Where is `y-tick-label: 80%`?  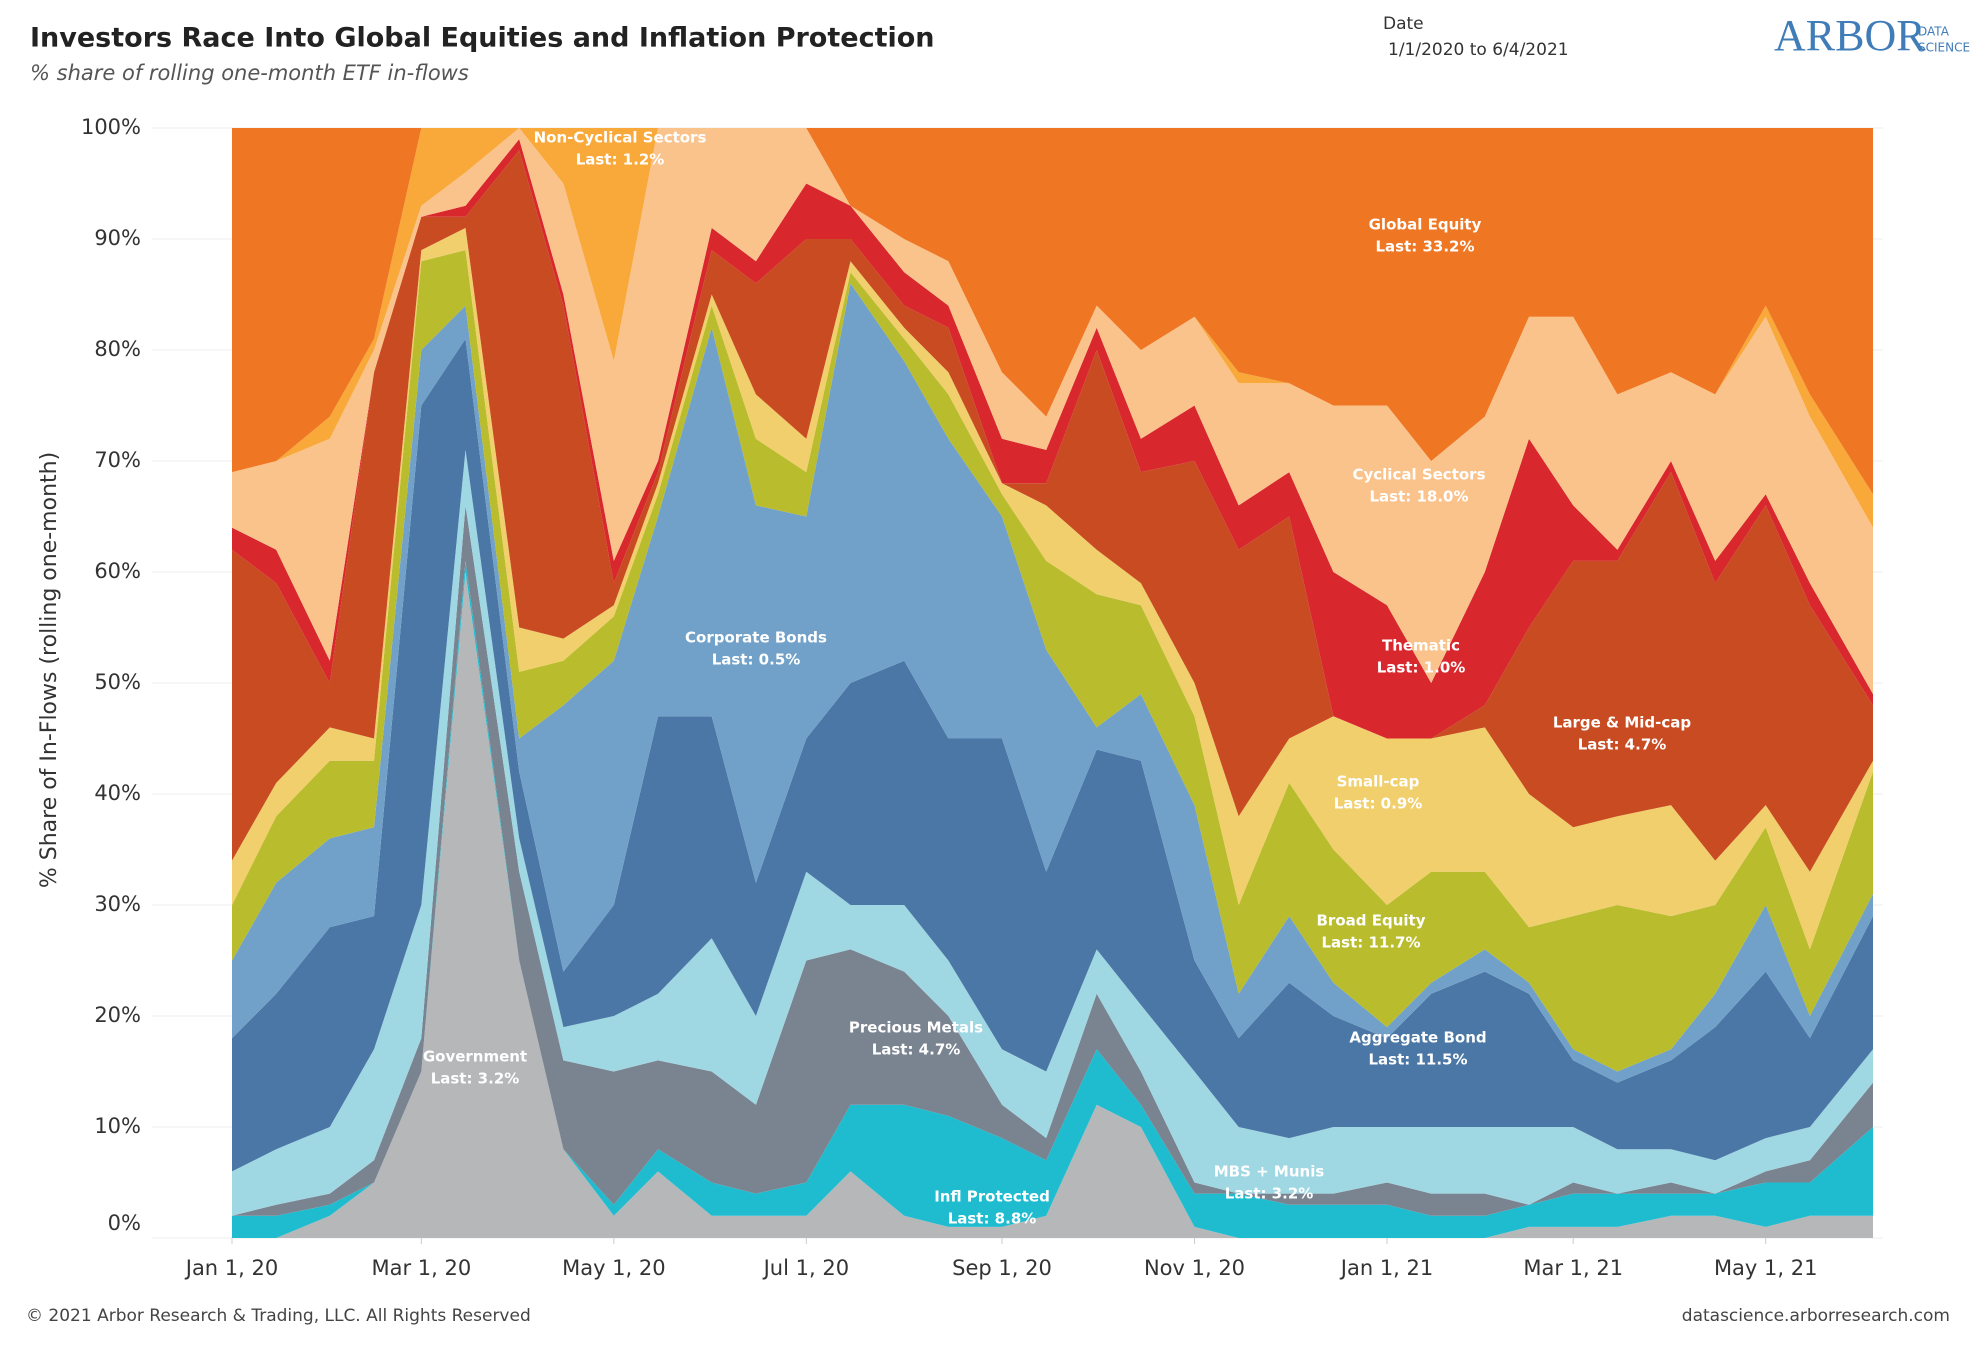 y-tick-label: 80% is located at coordinates (117, 349).